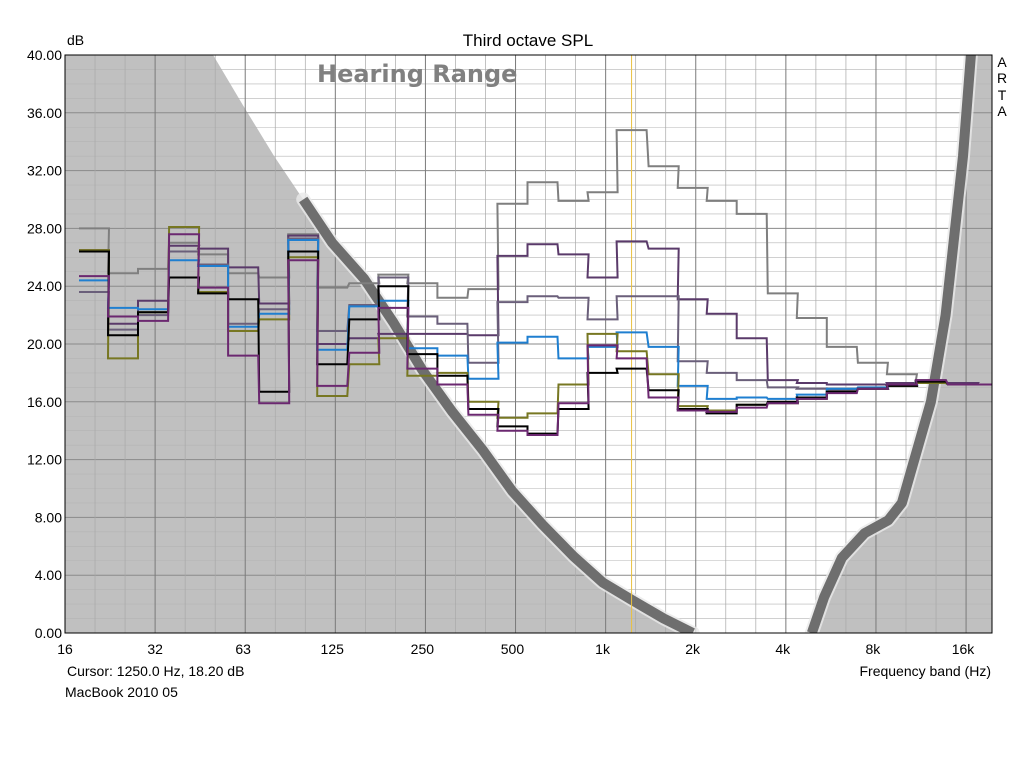 Image resolution: width=1024 pixels, height=776 pixels. I want to click on y-tick-label: 12.00, so click(44, 460).